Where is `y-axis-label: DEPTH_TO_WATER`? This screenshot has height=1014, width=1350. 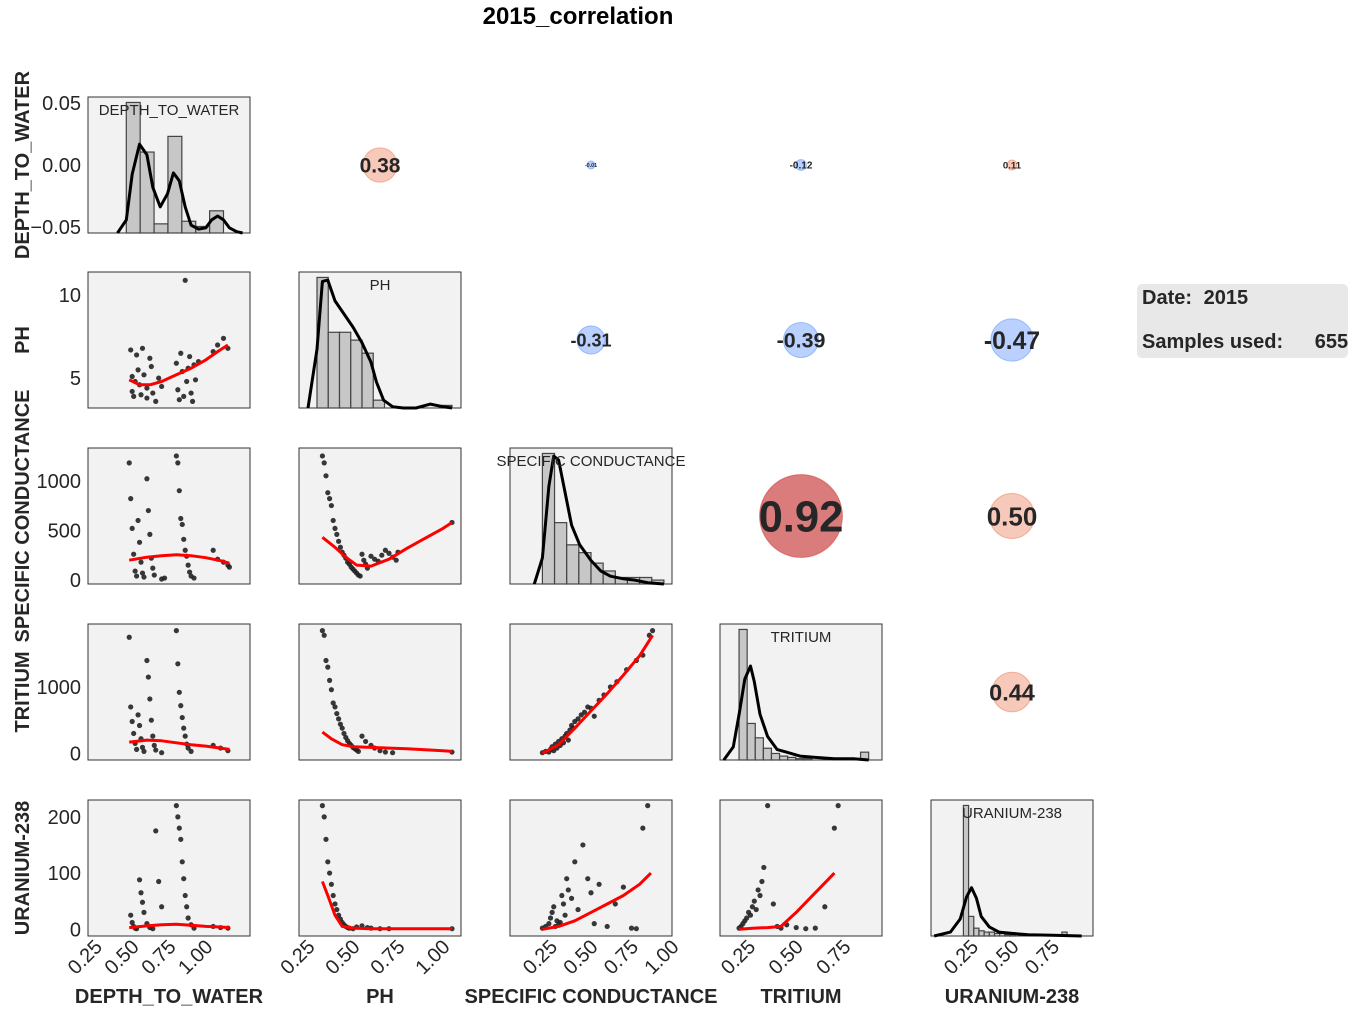
y-axis-label: DEPTH_TO_WATER is located at coordinates (23, 164).